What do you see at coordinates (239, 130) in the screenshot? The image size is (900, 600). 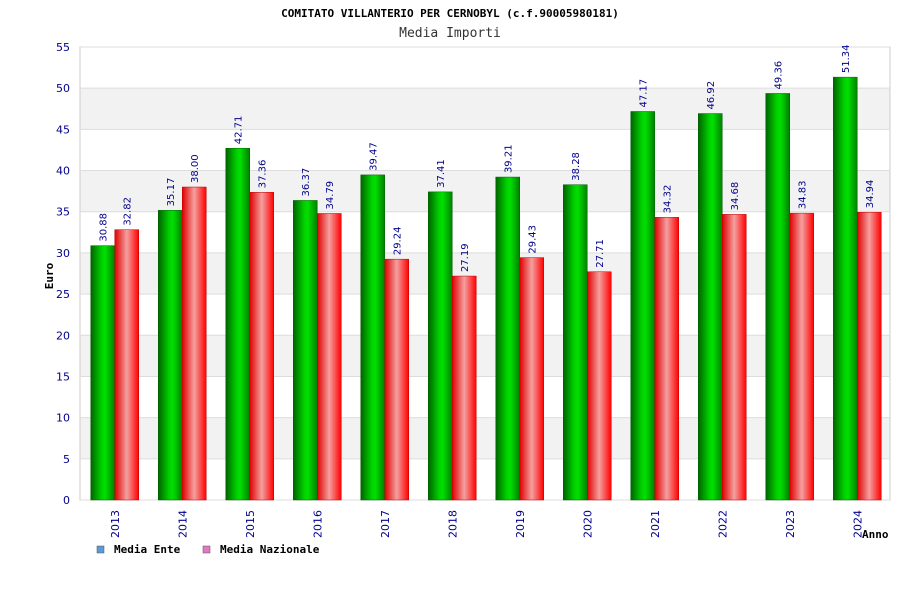 I see `value-label-media-ente-2015: 42.71` at bounding box center [239, 130].